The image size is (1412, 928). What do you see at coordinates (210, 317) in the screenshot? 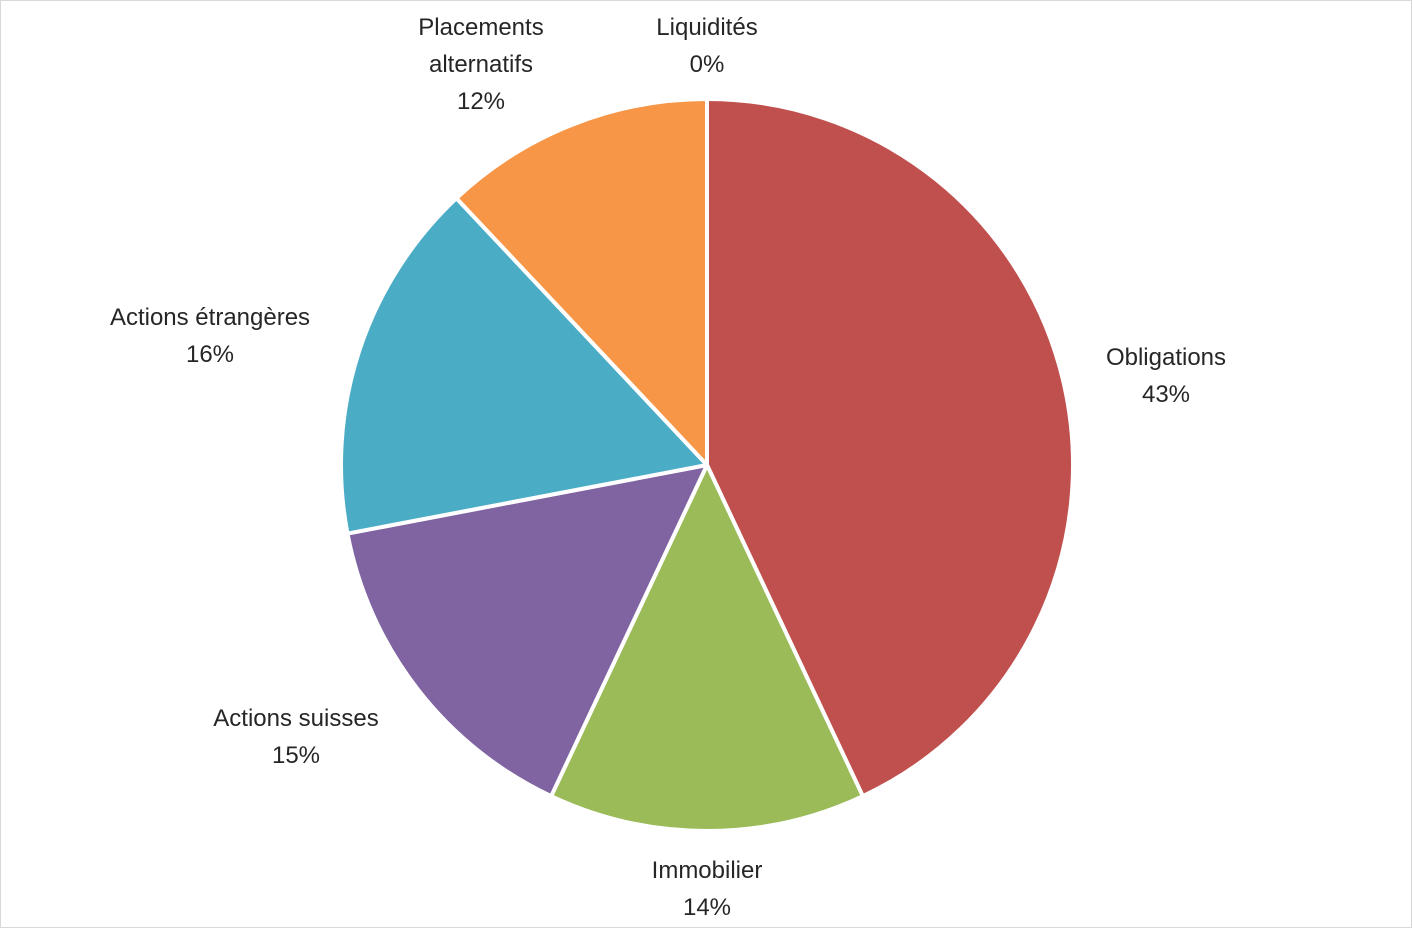
I see `data-label-category: Actions étrangères` at bounding box center [210, 317].